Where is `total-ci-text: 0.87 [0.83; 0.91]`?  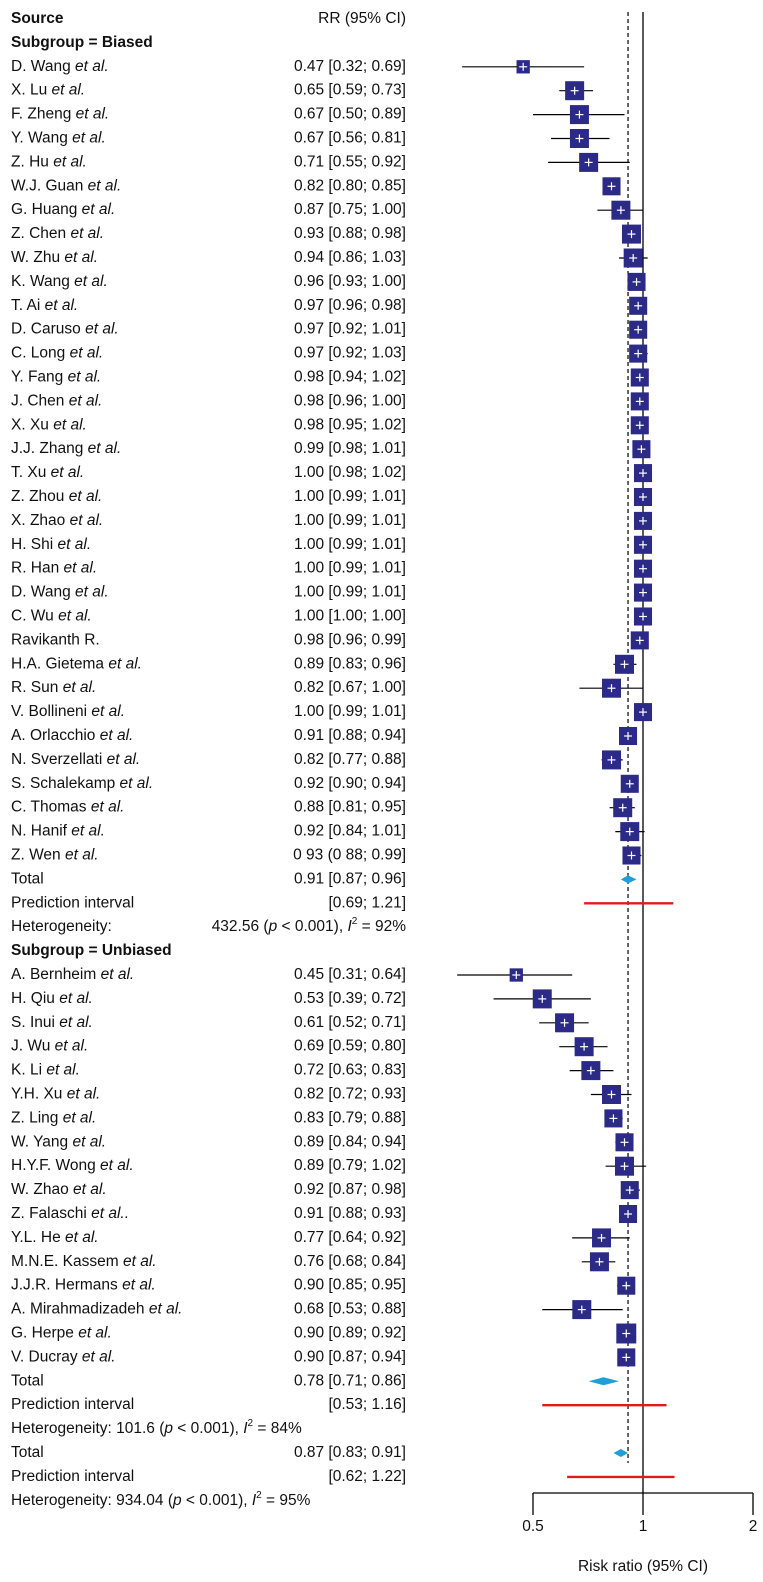 total-ci-text: 0.87 [0.83; 0.91] is located at coordinates (350, 1452).